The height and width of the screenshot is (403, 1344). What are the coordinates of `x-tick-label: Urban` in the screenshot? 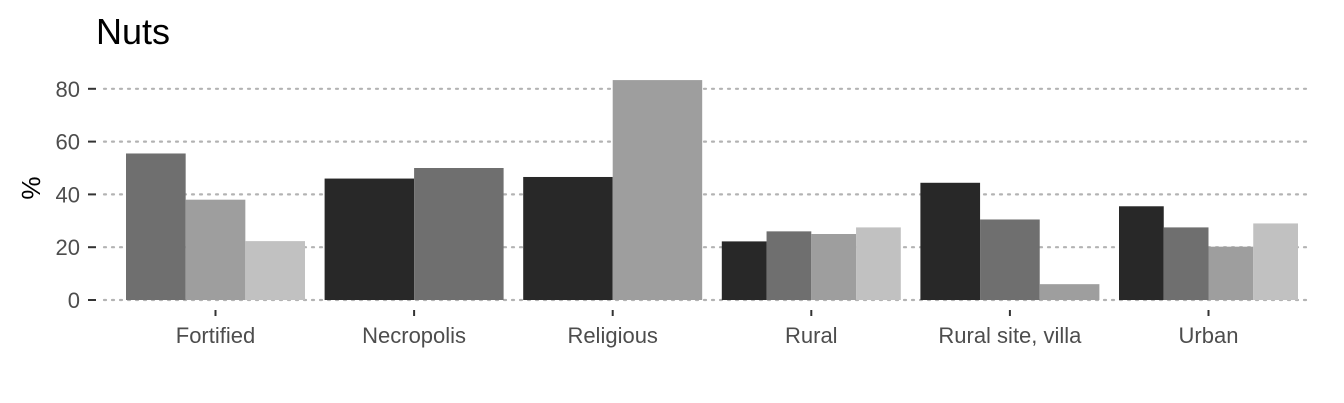 It's located at (1209, 335).